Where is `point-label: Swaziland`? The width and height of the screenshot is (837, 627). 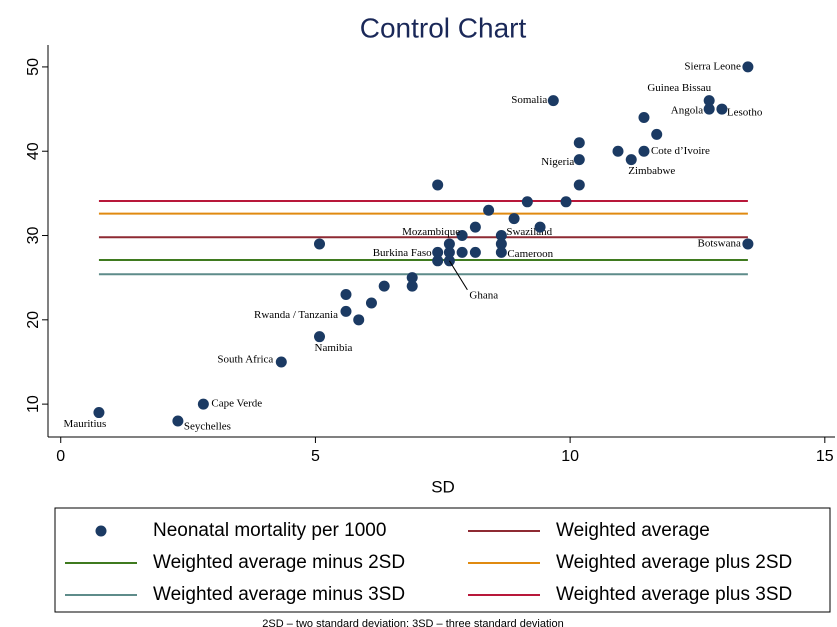
point-label: Swaziland is located at coordinates (529, 232).